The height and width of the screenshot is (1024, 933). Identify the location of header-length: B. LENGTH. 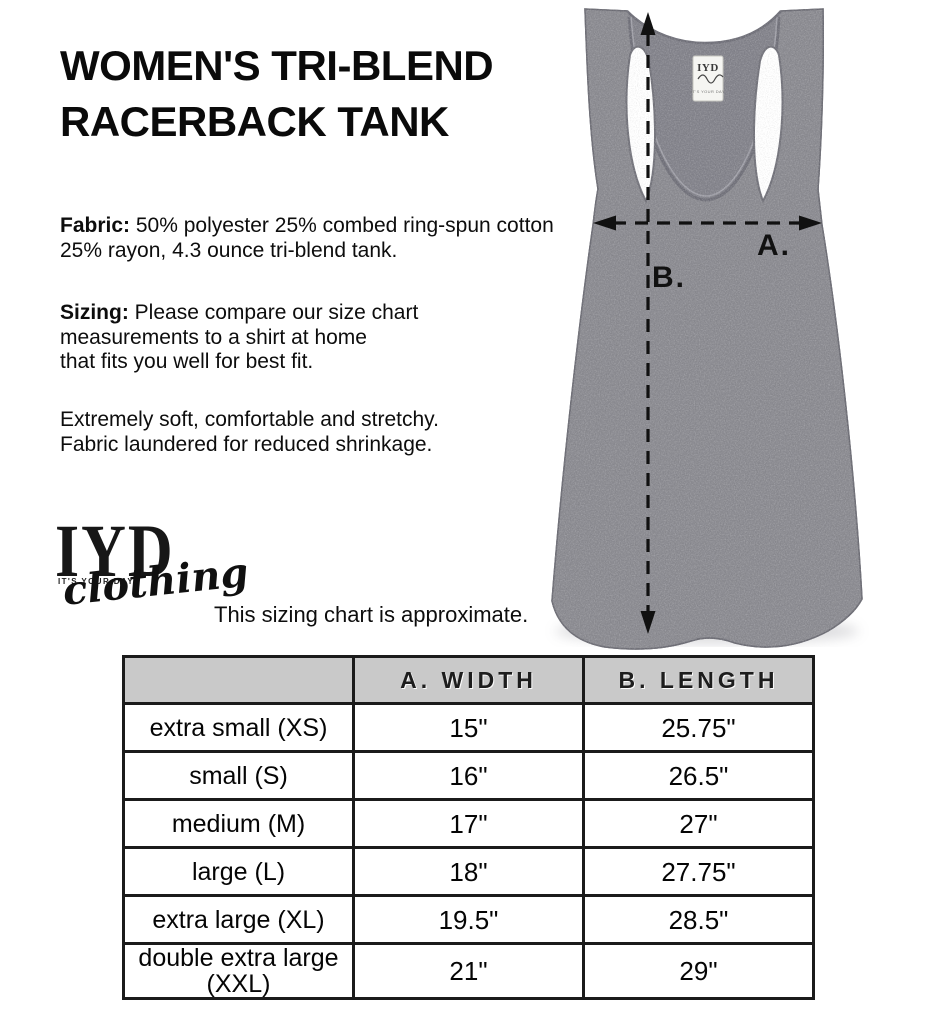
(698, 680).